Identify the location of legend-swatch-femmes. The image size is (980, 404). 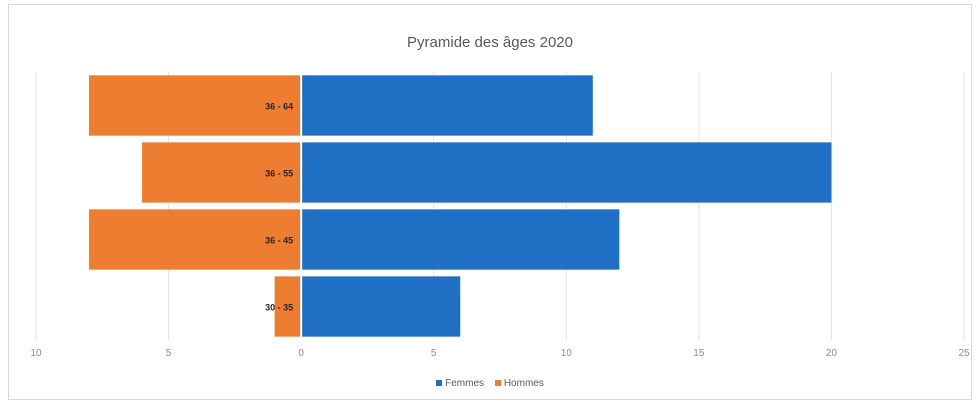
(439, 383).